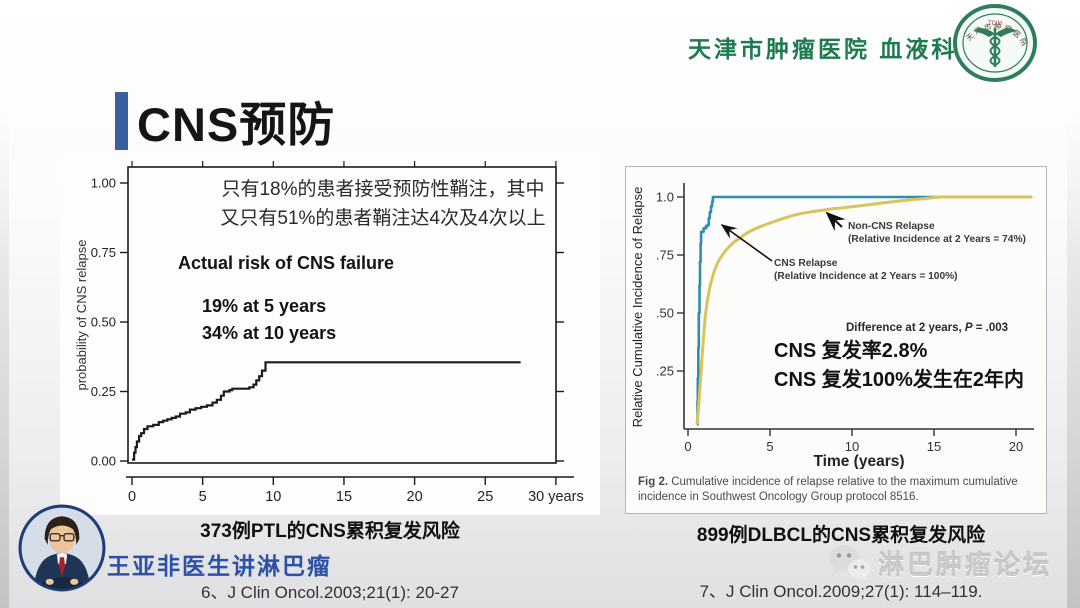 The height and width of the screenshot is (608, 1080). I want to click on risk-at-5-years: 19% at 5 years, so click(264, 306).